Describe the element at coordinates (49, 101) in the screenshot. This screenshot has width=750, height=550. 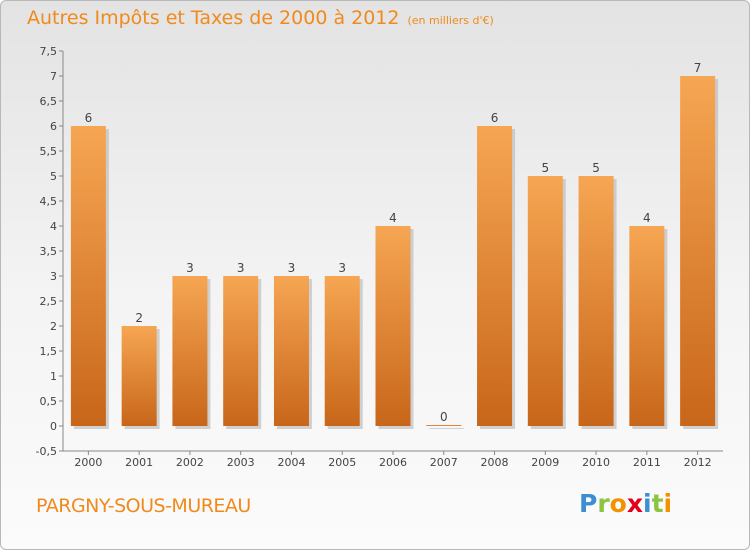
I see `y-tick-label: 6,5` at that location.